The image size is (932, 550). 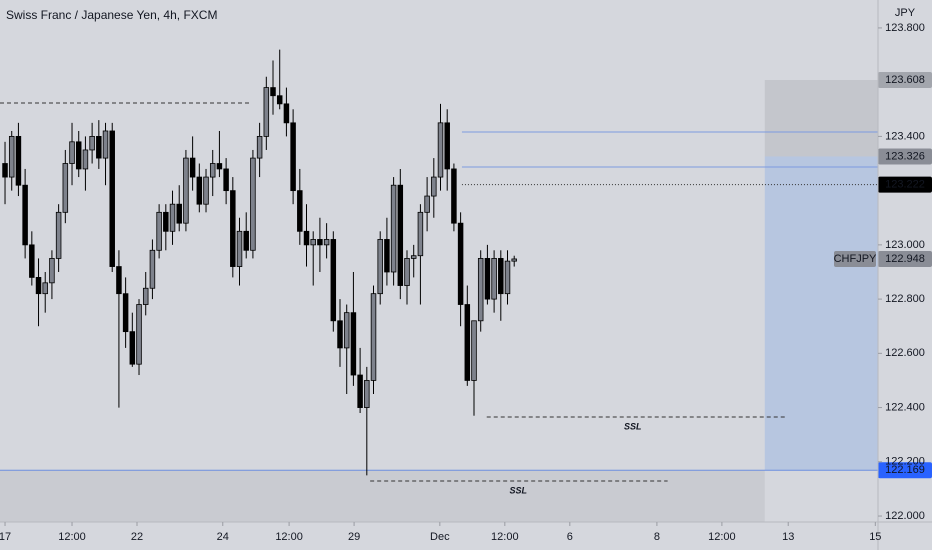 I want to click on price-label: 123.222, so click(x=905, y=185).